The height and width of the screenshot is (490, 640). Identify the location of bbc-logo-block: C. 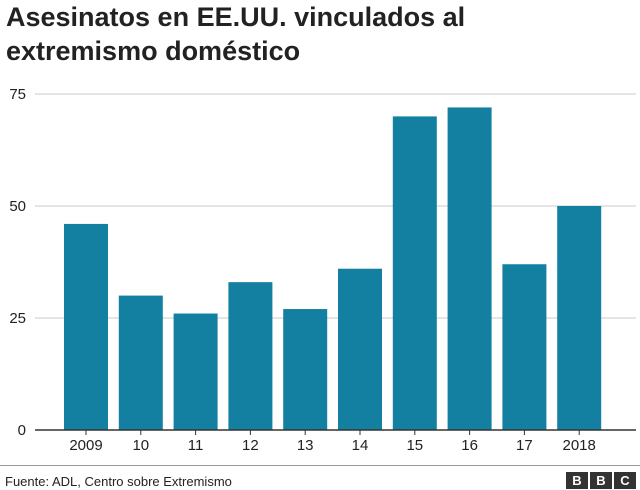
(625, 480).